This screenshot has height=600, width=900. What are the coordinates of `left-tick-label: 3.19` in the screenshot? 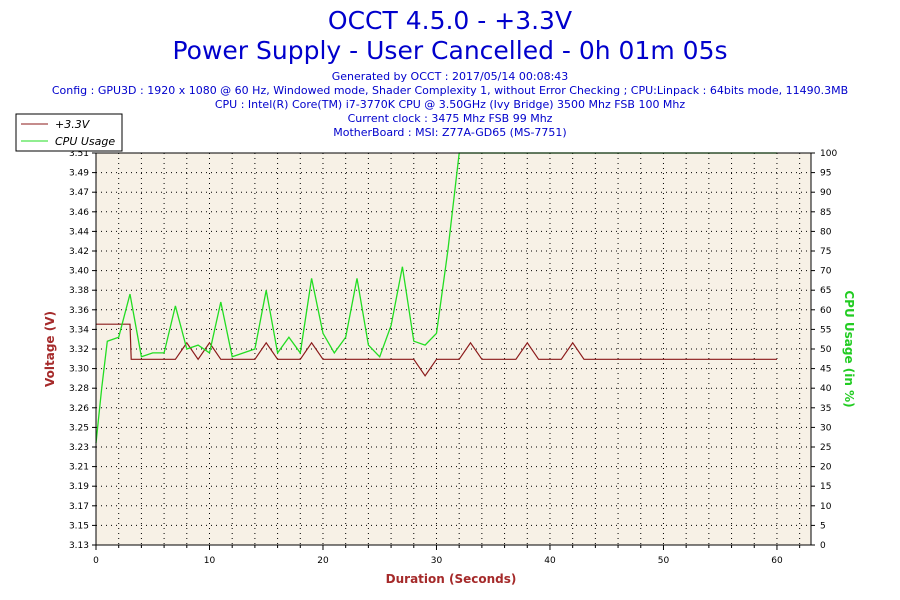 It's located at (79, 487).